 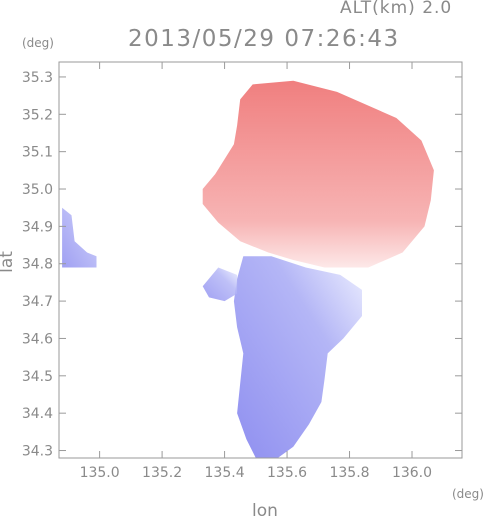 I want to click on y-tick-label: 34.7, so click(x=37, y=302).